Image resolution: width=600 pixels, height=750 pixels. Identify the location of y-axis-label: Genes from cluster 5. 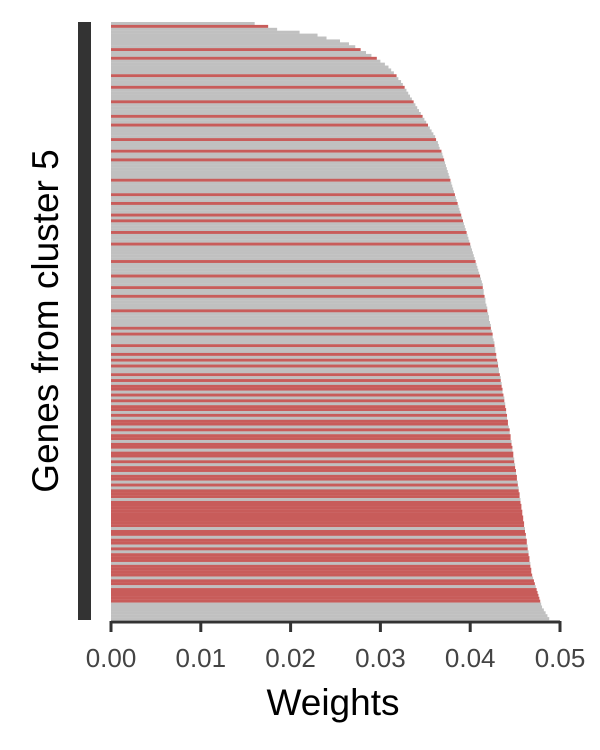
(45, 320).